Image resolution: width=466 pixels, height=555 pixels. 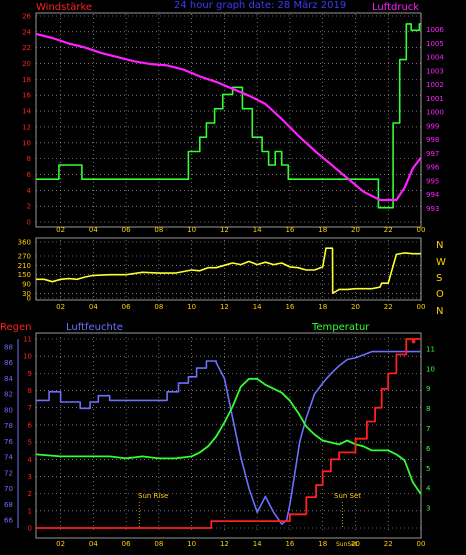 What do you see at coordinates (228, 271) in the screenshot?
I see `wind-direction-line` at bounding box center [228, 271].